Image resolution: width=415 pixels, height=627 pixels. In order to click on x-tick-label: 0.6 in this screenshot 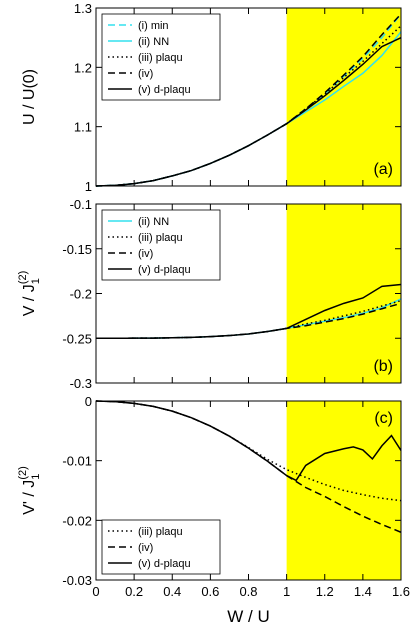, I will do `click(210, 591)`.